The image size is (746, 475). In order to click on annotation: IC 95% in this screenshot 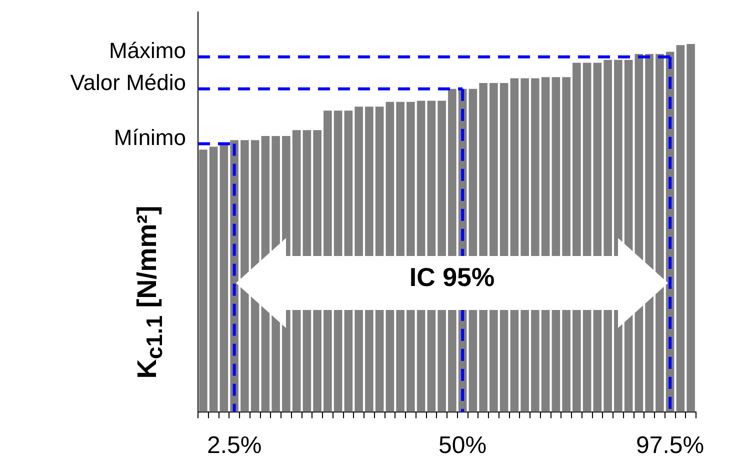, I will do `click(452, 277)`.